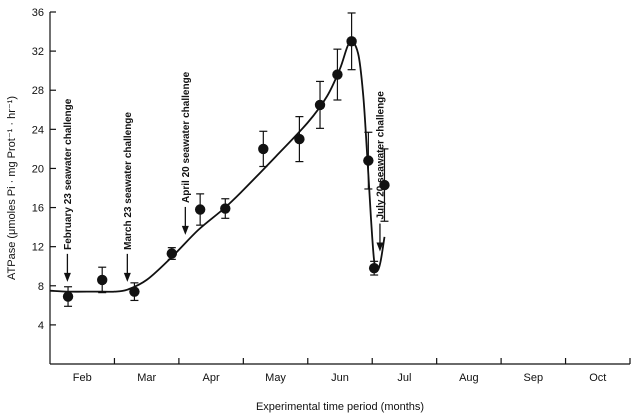 Image resolution: width=638 pixels, height=420 pixels. I want to click on x-tick-label: Aug, so click(469, 378).